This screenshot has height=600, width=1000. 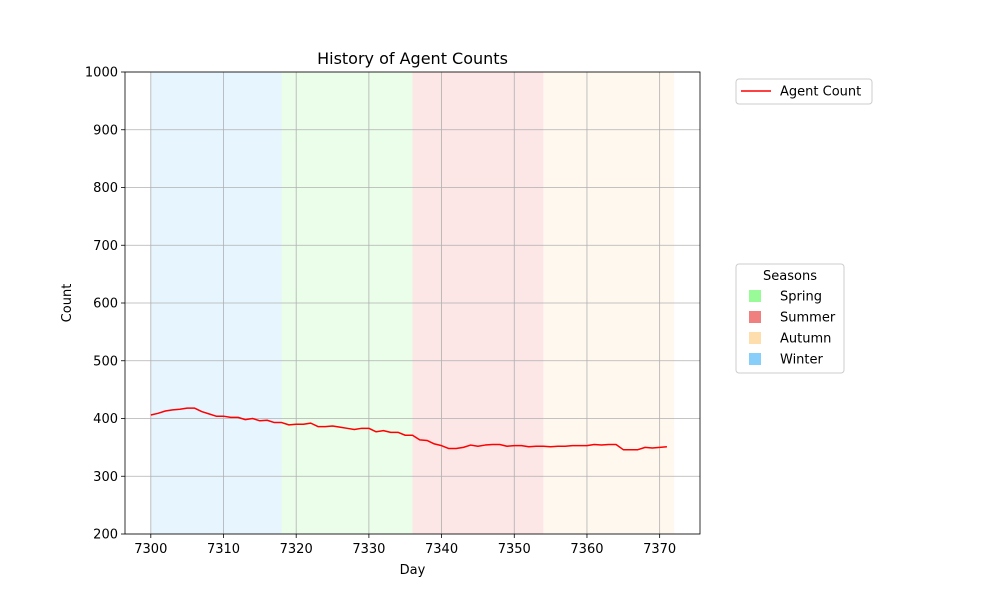 What do you see at coordinates (808, 318) in the screenshot?
I see `legend-label-summer: Summer` at bounding box center [808, 318].